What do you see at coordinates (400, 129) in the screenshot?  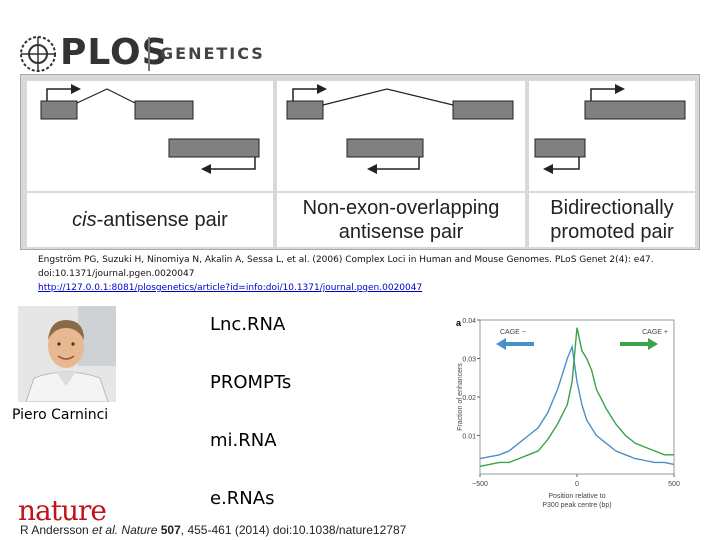 I see `non-exon-overlapping-drawing` at bounding box center [400, 129].